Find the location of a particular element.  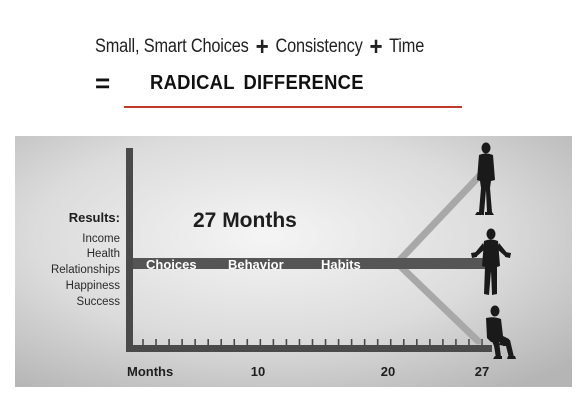

headline-small-smart-choices: Small, Smart Choices is located at coordinates (172, 46).